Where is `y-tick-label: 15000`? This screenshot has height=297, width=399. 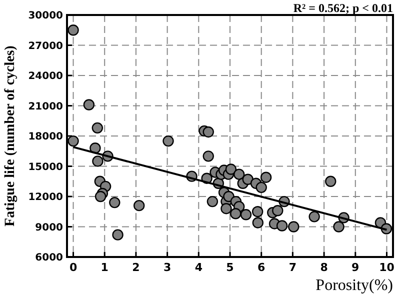
y-tick-label: 15000 is located at coordinates (46, 167).